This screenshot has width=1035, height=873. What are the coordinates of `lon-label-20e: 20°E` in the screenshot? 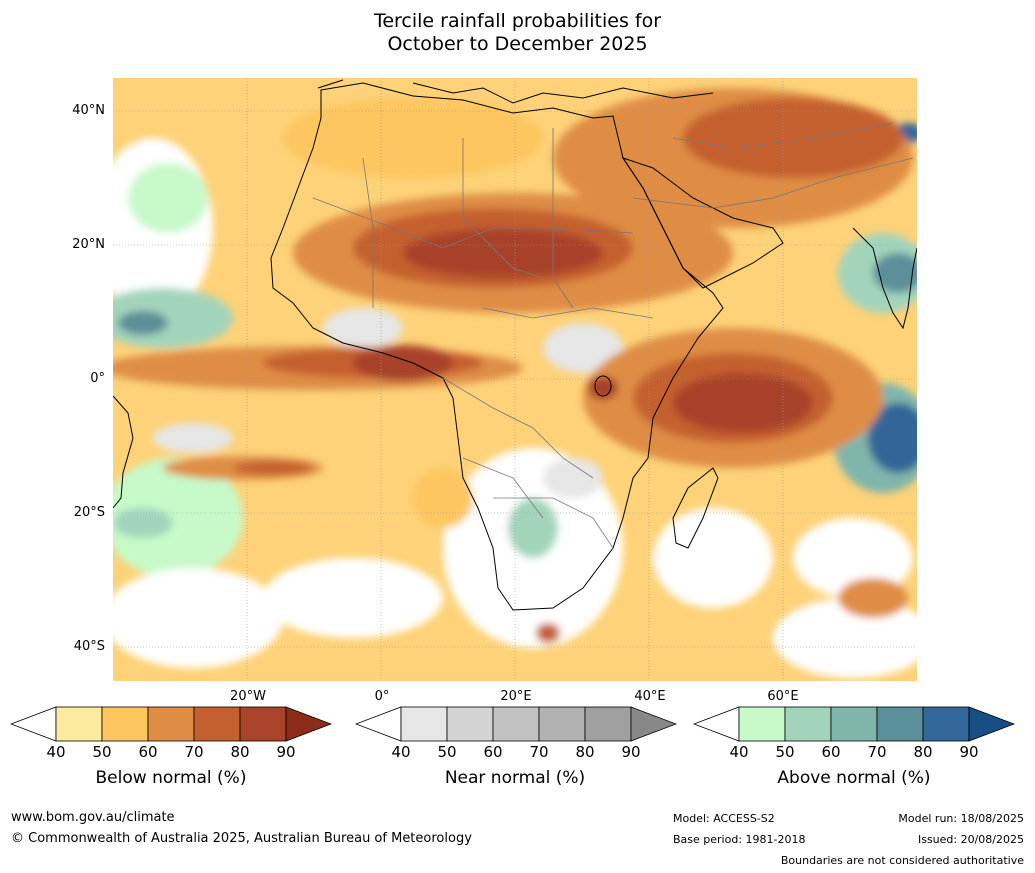 It's located at (516, 696).